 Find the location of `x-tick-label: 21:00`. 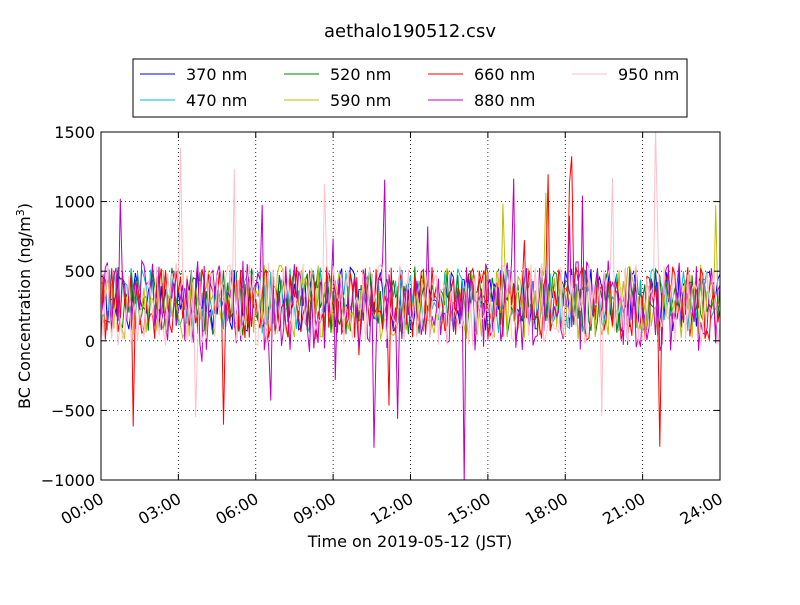

x-tick-label: 21:00 is located at coordinates (623, 509).